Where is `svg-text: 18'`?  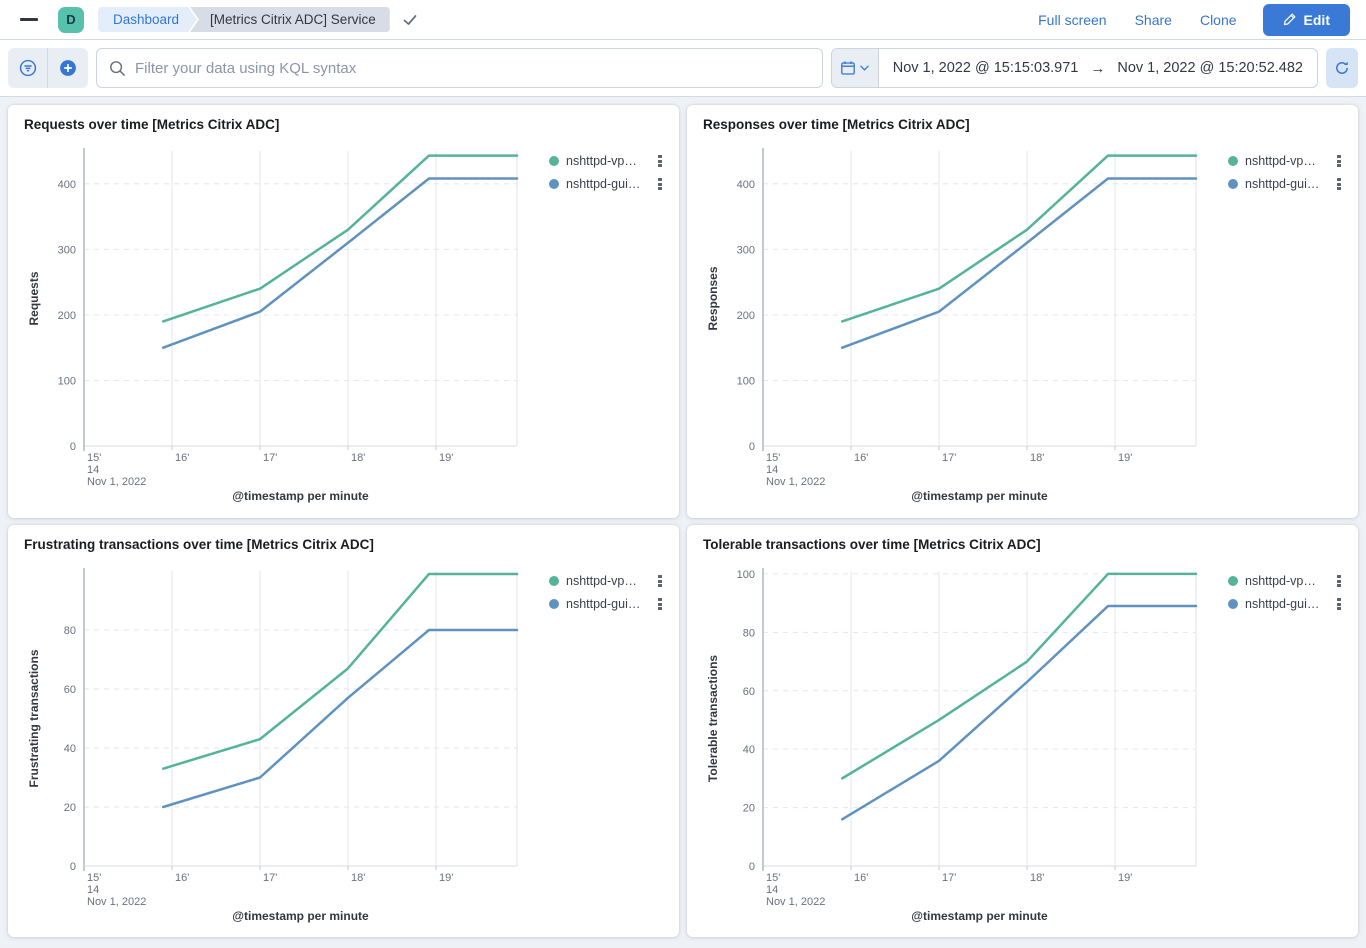 svg-text: 18' is located at coordinates (1037, 458).